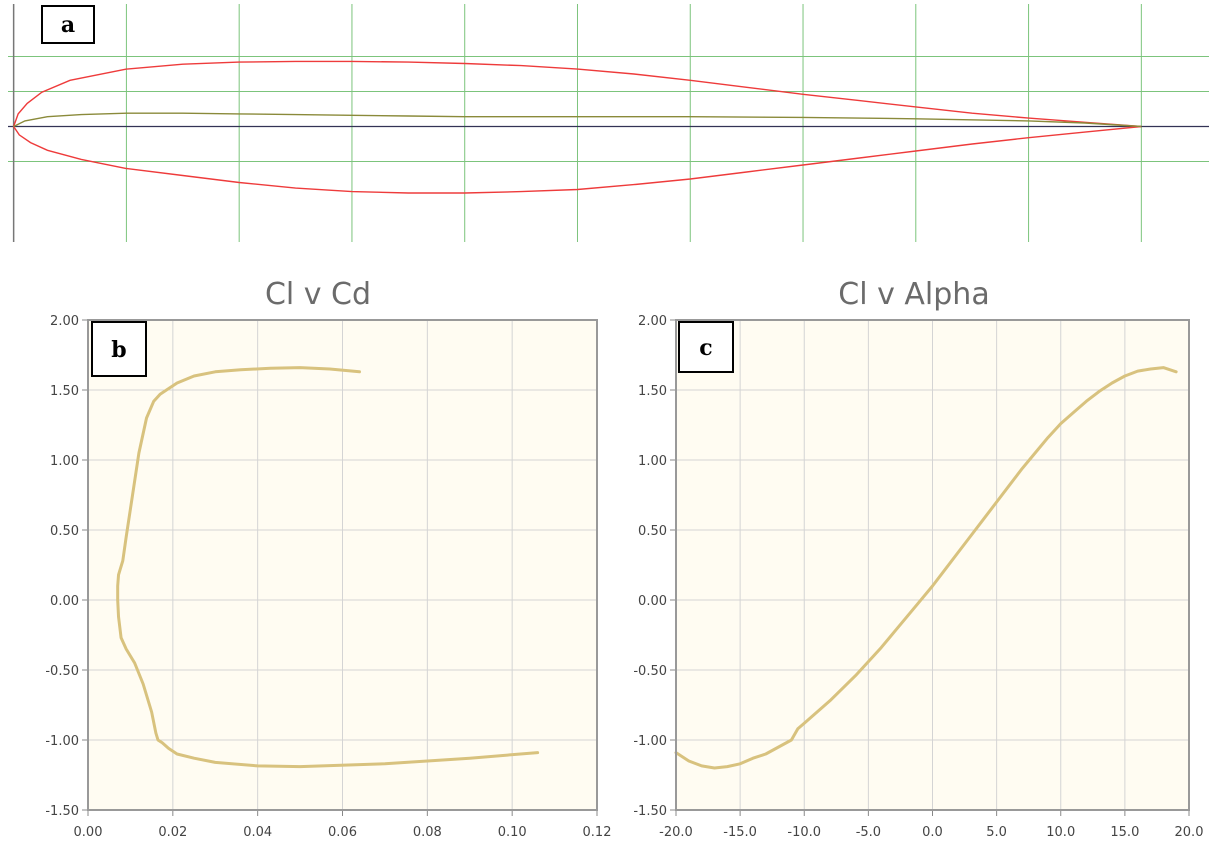  Describe the element at coordinates (650, 671) in the screenshot. I see `c-y-tick-label: -0.50` at that location.